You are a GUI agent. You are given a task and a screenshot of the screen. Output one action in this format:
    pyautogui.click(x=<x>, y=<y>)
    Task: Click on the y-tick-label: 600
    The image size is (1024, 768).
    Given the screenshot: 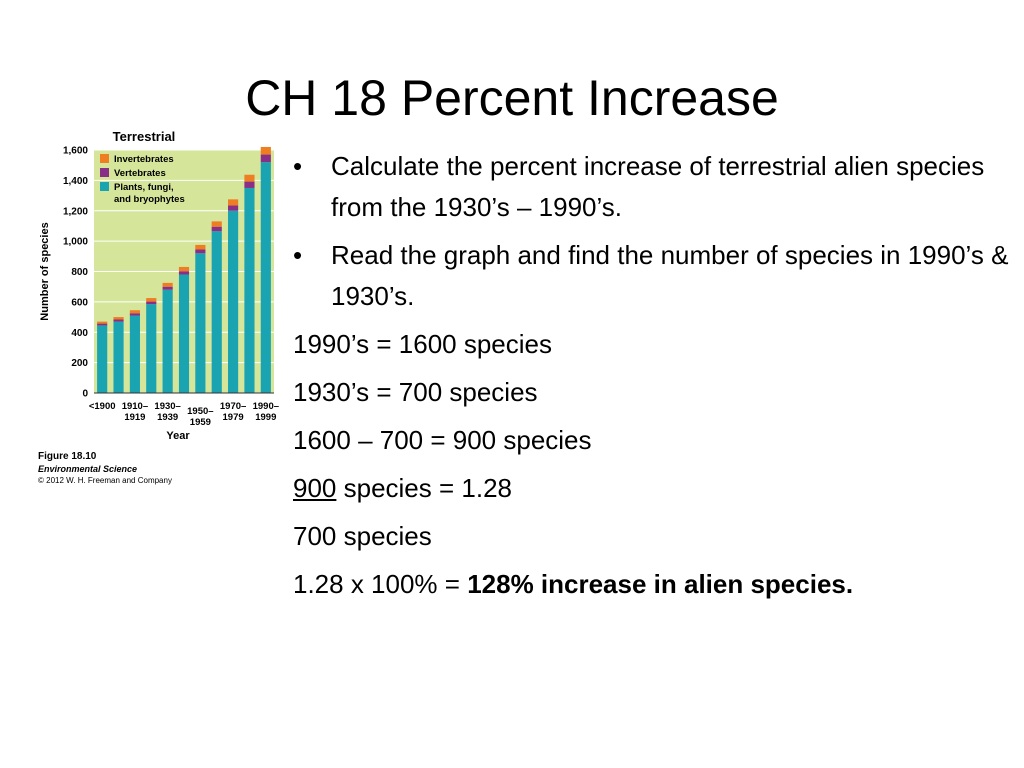 What is the action you would take?
    pyautogui.click(x=79, y=302)
    